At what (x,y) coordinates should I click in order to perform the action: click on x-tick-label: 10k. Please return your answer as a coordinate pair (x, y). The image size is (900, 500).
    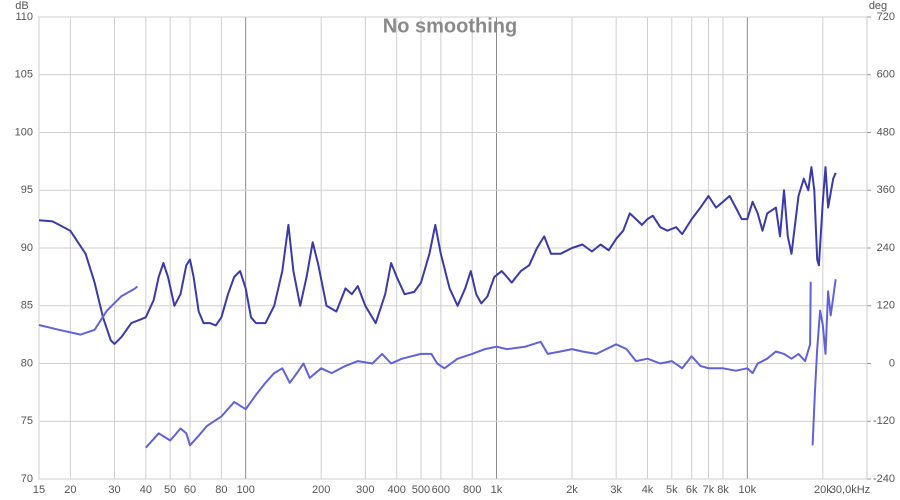
    Looking at the image, I should click on (747, 490).